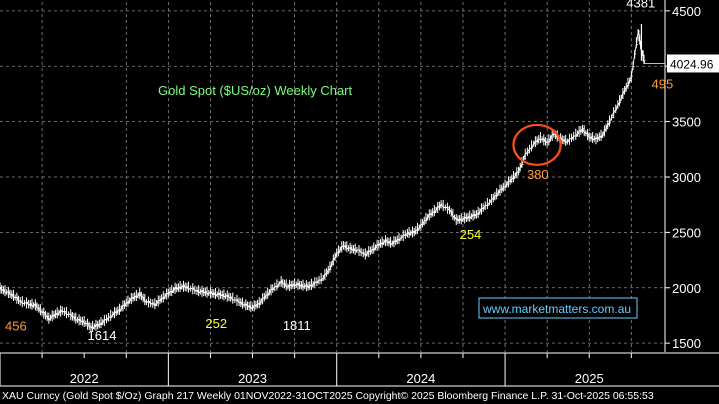 This screenshot has width=719, height=404. Describe the element at coordinates (686, 11) in the screenshot. I see `y-tick-label: 4500` at that location.